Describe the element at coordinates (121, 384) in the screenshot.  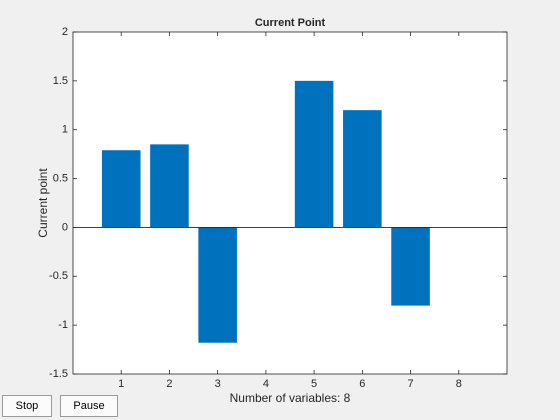
I see `x-tick-label: 1` at that location.